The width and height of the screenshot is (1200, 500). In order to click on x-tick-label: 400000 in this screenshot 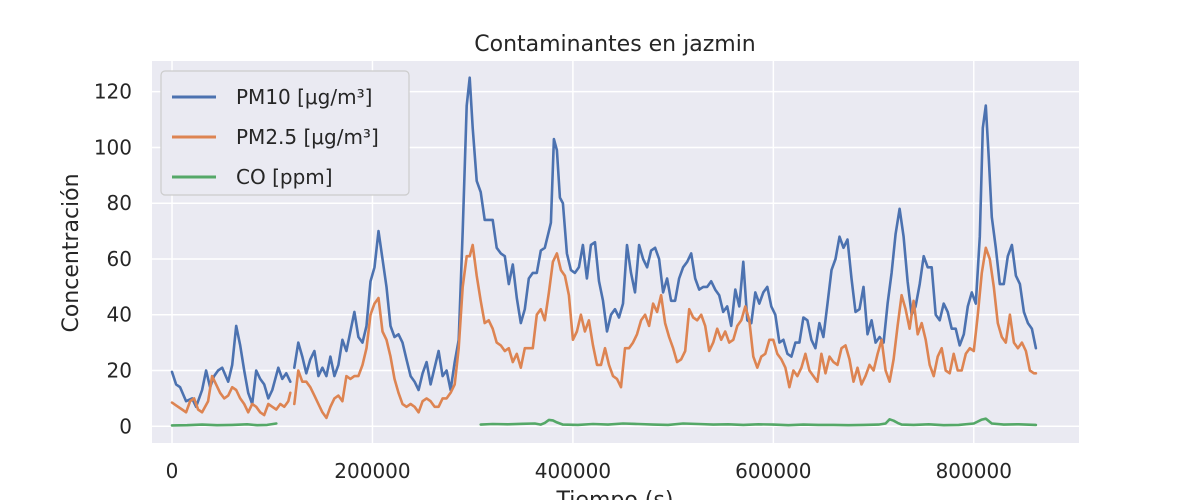, I will do `click(573, 471)`.